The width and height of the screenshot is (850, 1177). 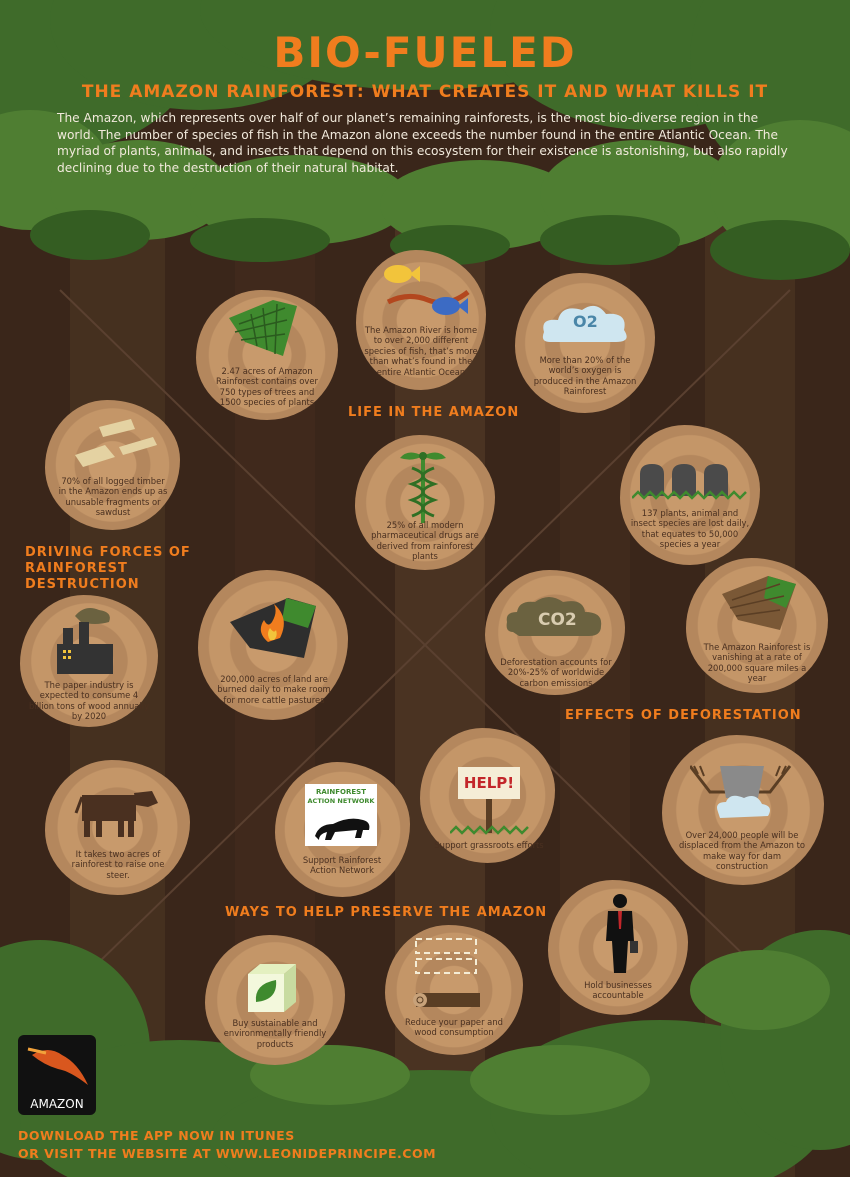 I want to click on dam-icon, so click(x=741, y=791).